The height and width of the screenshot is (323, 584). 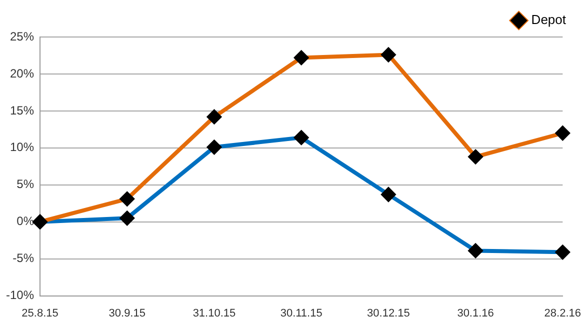 What do you see at coordinates (25, 184) in the screenshot?
I see `y-tick-label: 5%` at bounding box center [25, 184].